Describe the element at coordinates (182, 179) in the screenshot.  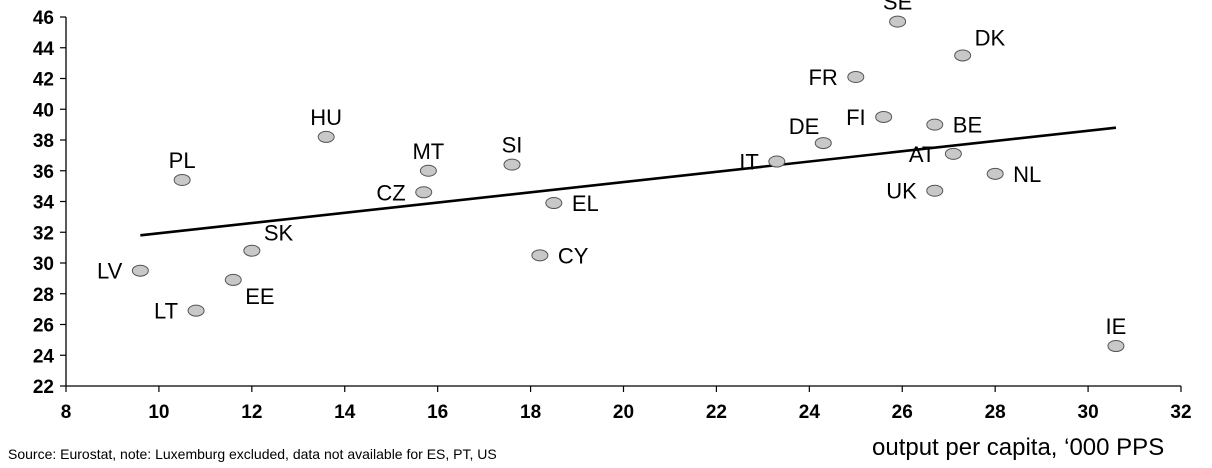
I see `data-point-pl` at that location.